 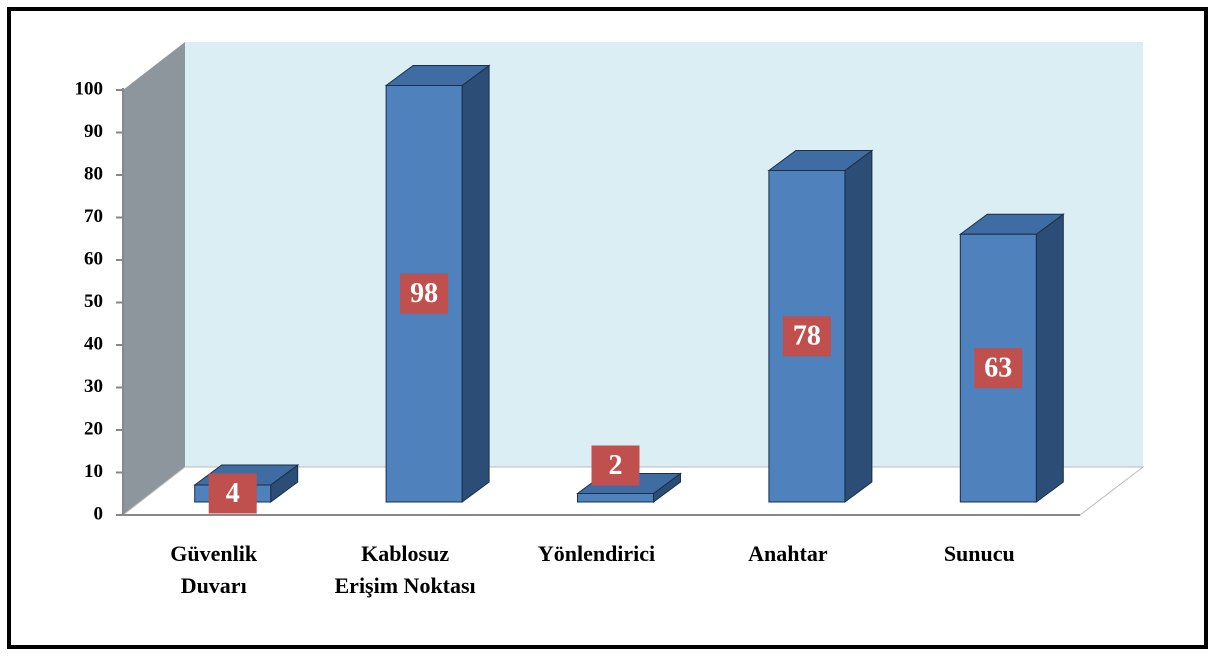 I want to click on x-tick-label: Güvenlik Duvarı, so click(x=214, y=569).